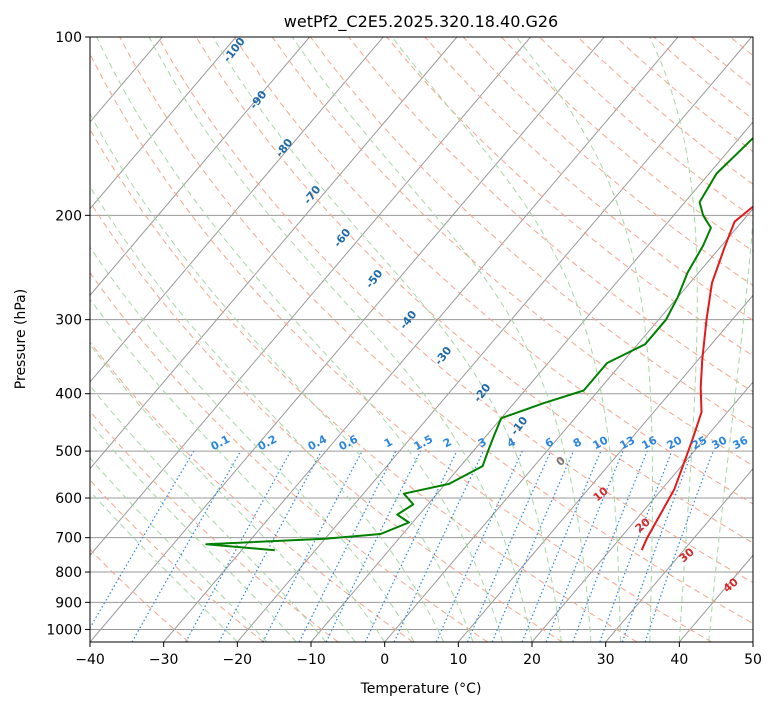 Image resolution: width=775 pixels, height=708 pixels. What do you see at coordinates (519, 426) in the screenshot?
I see `moist-adiabat-label: -10` at bounding box center [519, 426].